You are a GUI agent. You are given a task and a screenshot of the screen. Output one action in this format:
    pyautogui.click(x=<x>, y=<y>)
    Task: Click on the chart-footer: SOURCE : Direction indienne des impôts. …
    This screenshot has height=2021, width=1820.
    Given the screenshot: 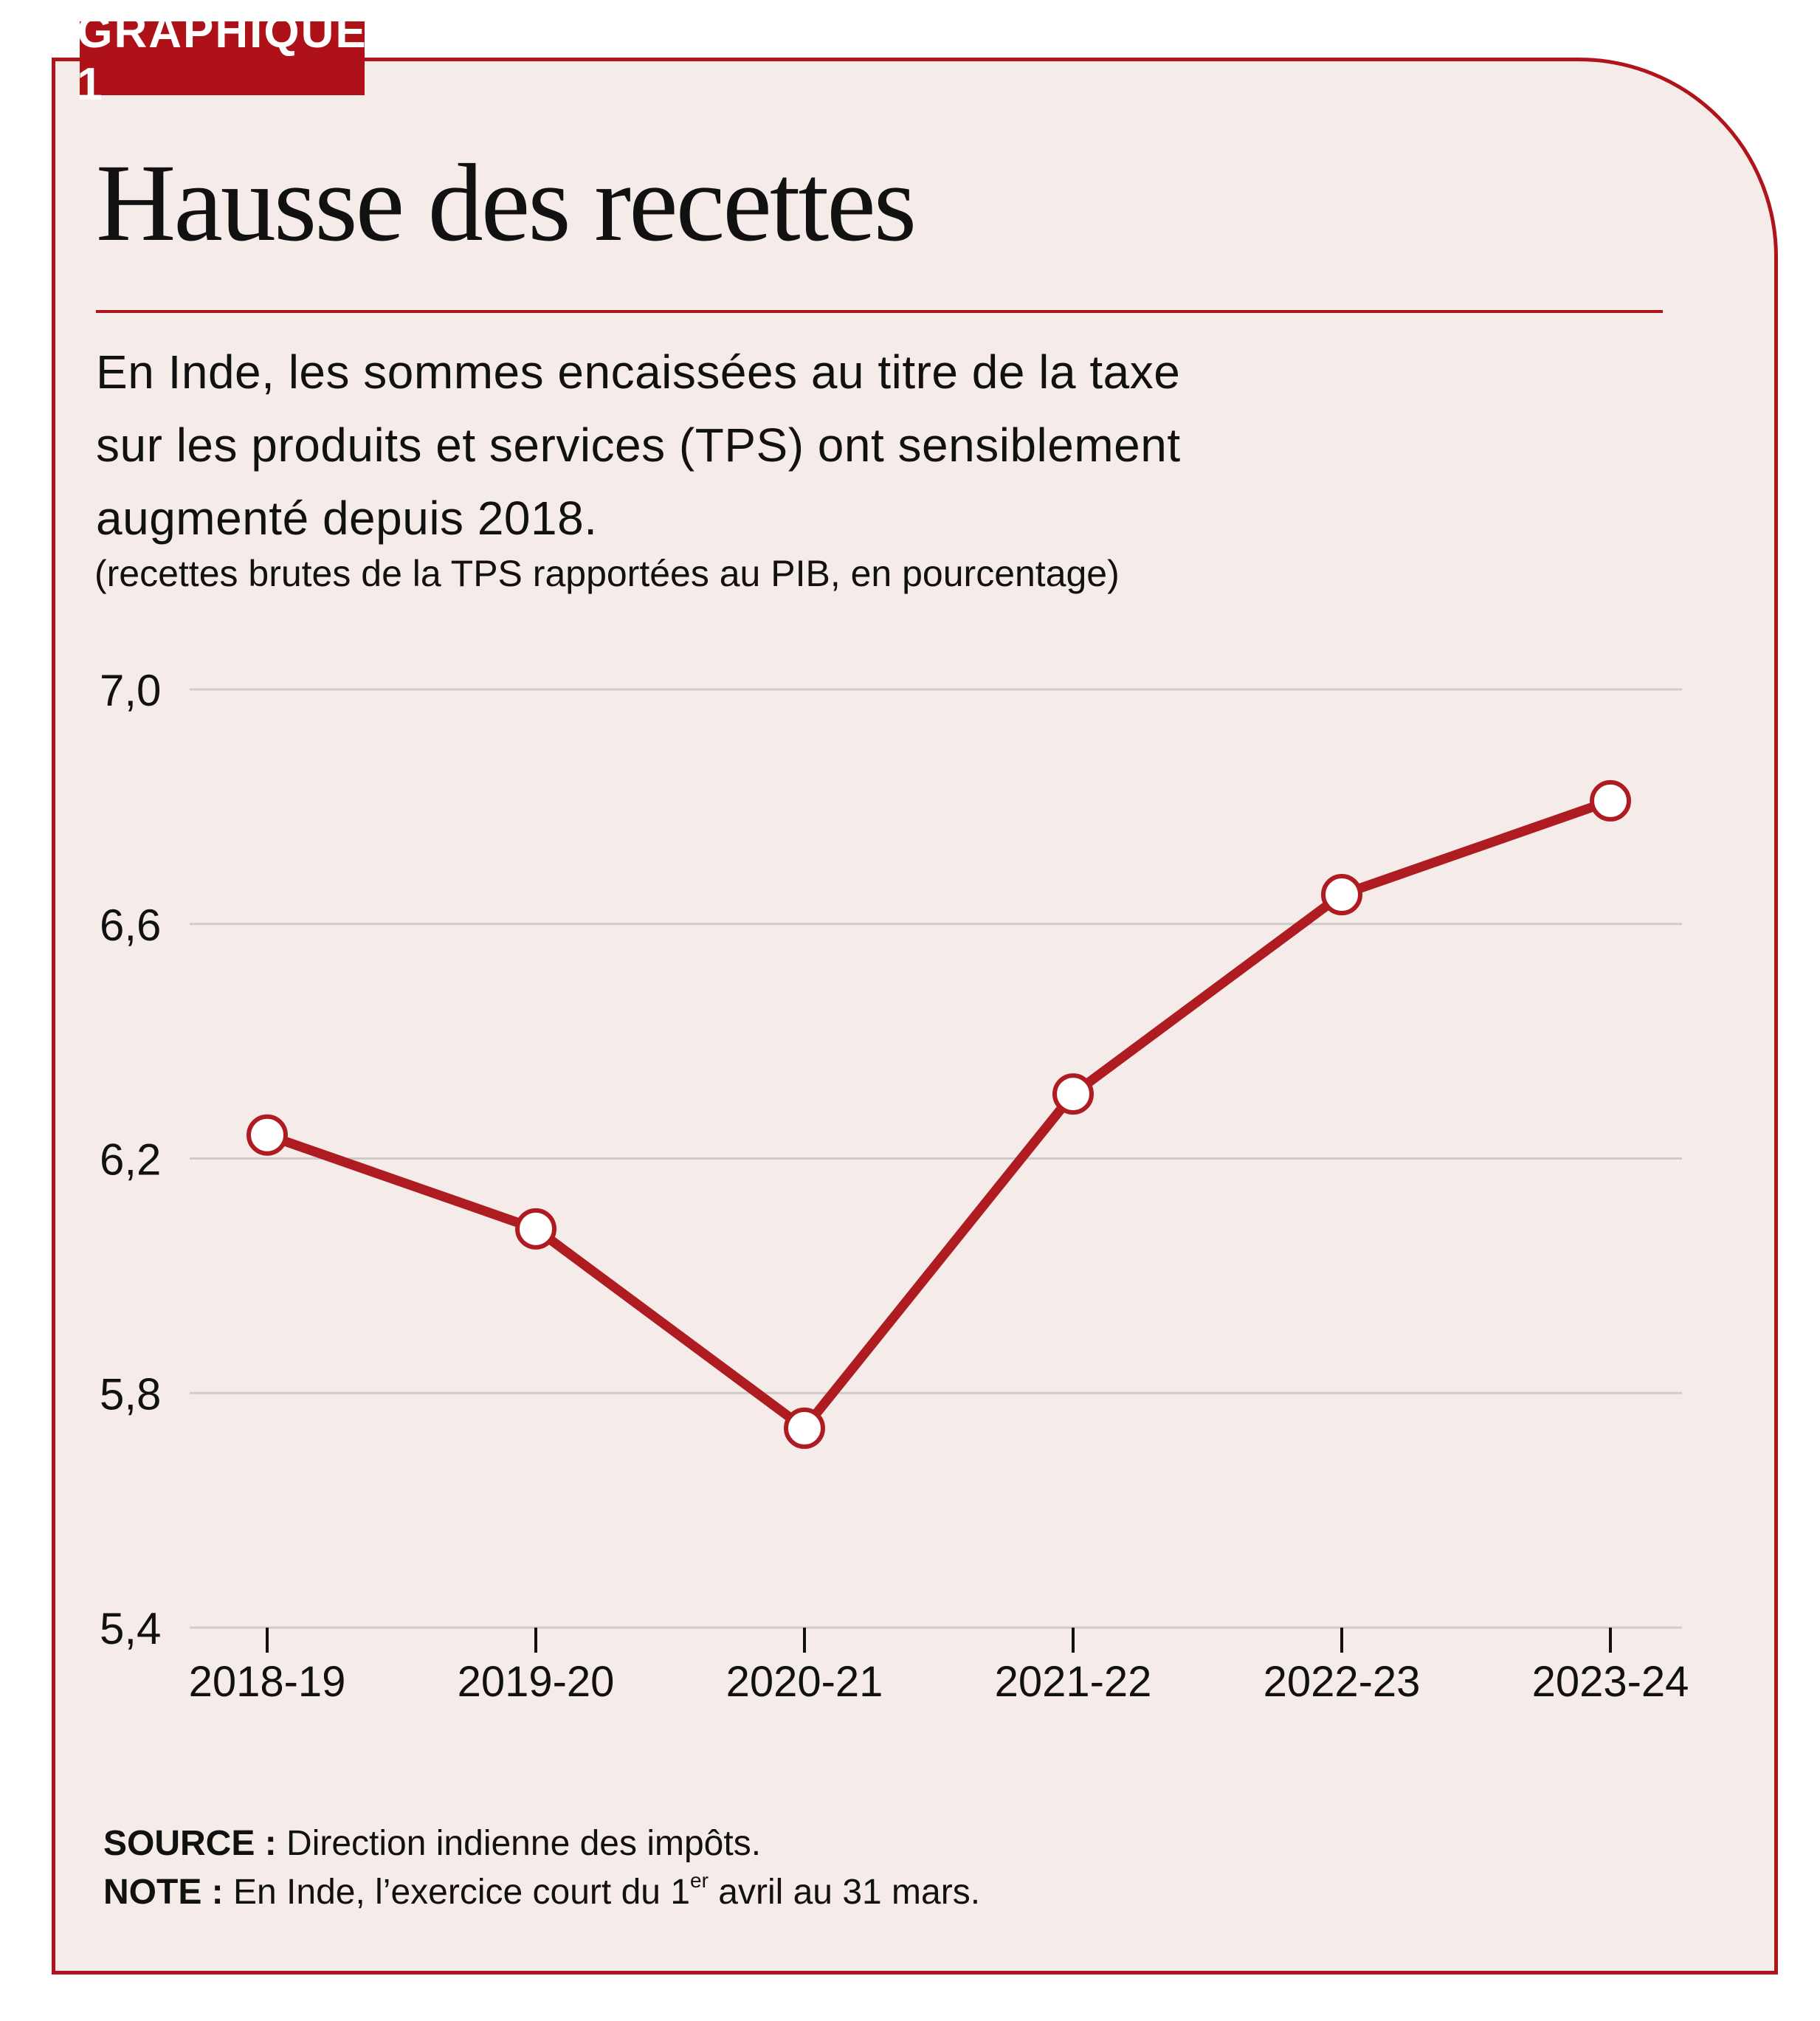 What is the action you would take?
    pyautogui.click(x=541, y=1868)
    